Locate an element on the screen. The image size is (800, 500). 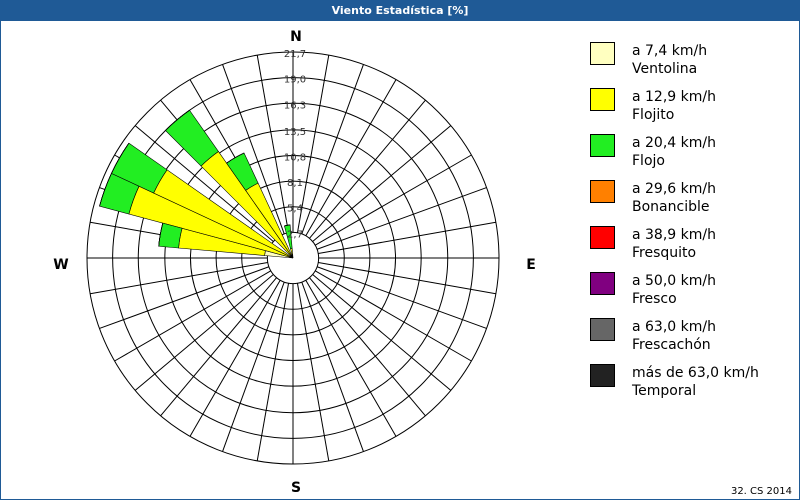
legend-description: Fresco is located at coordinates (654, 299).